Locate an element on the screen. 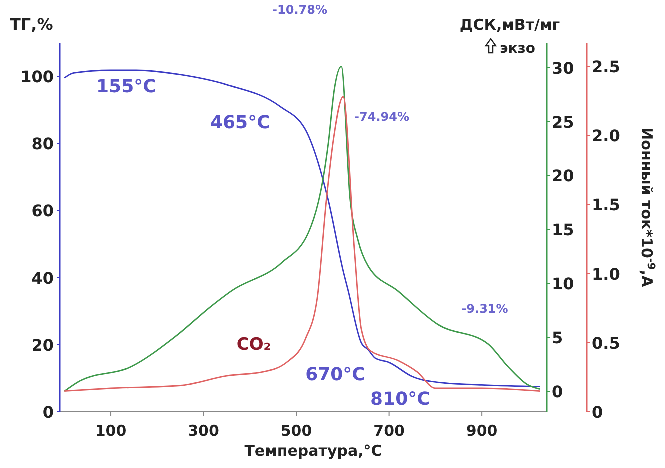 The width and height of the screenshot is (665, 468). x-tick-label: 700 is located at coordinates (389, 431).